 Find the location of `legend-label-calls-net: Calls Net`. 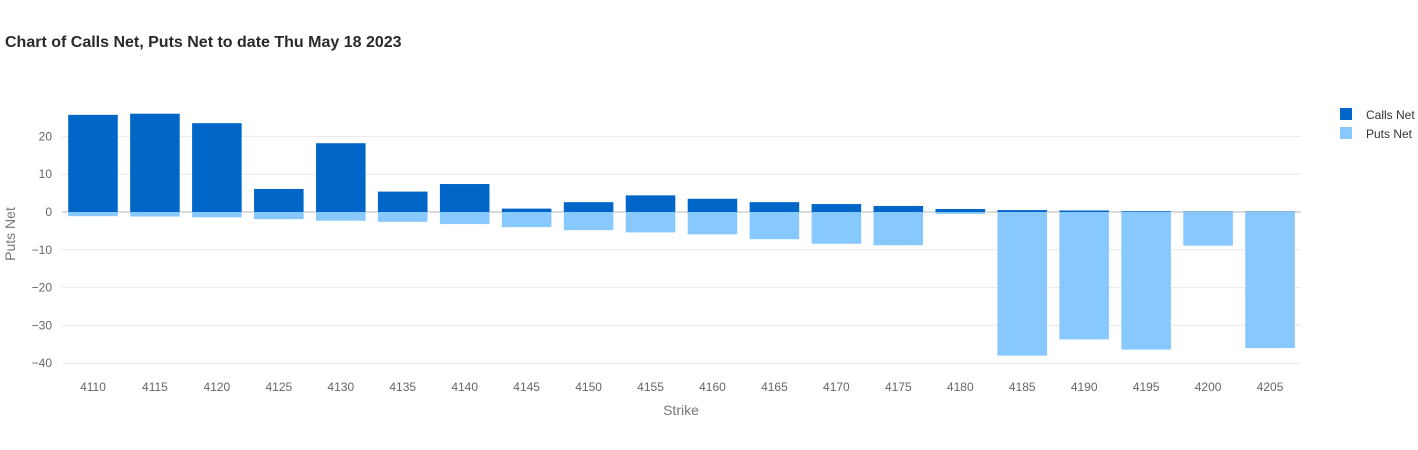

legend-label-calls-net: Calls Net is located at coordinates (1390, 115).